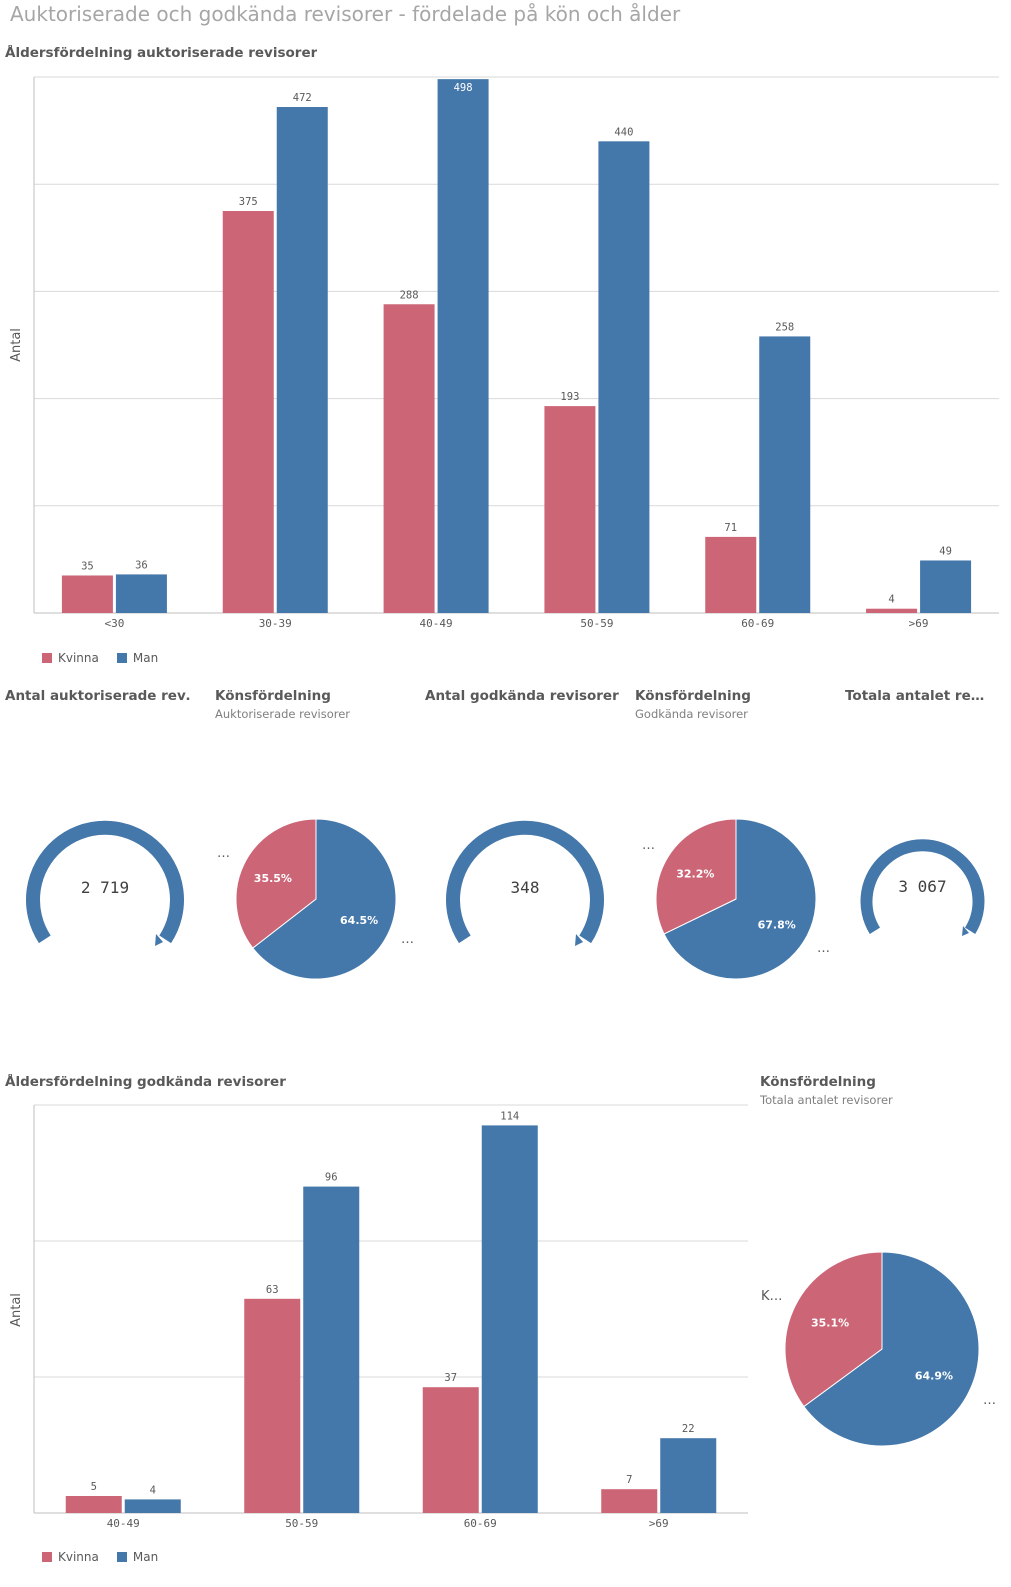 The height and width of the screenshot is (1587, 1011). What do you see at coordinates (302, 98) in the screenshot?
I see `data-label-man-30-39: 472` at bounding box center [302, 98].